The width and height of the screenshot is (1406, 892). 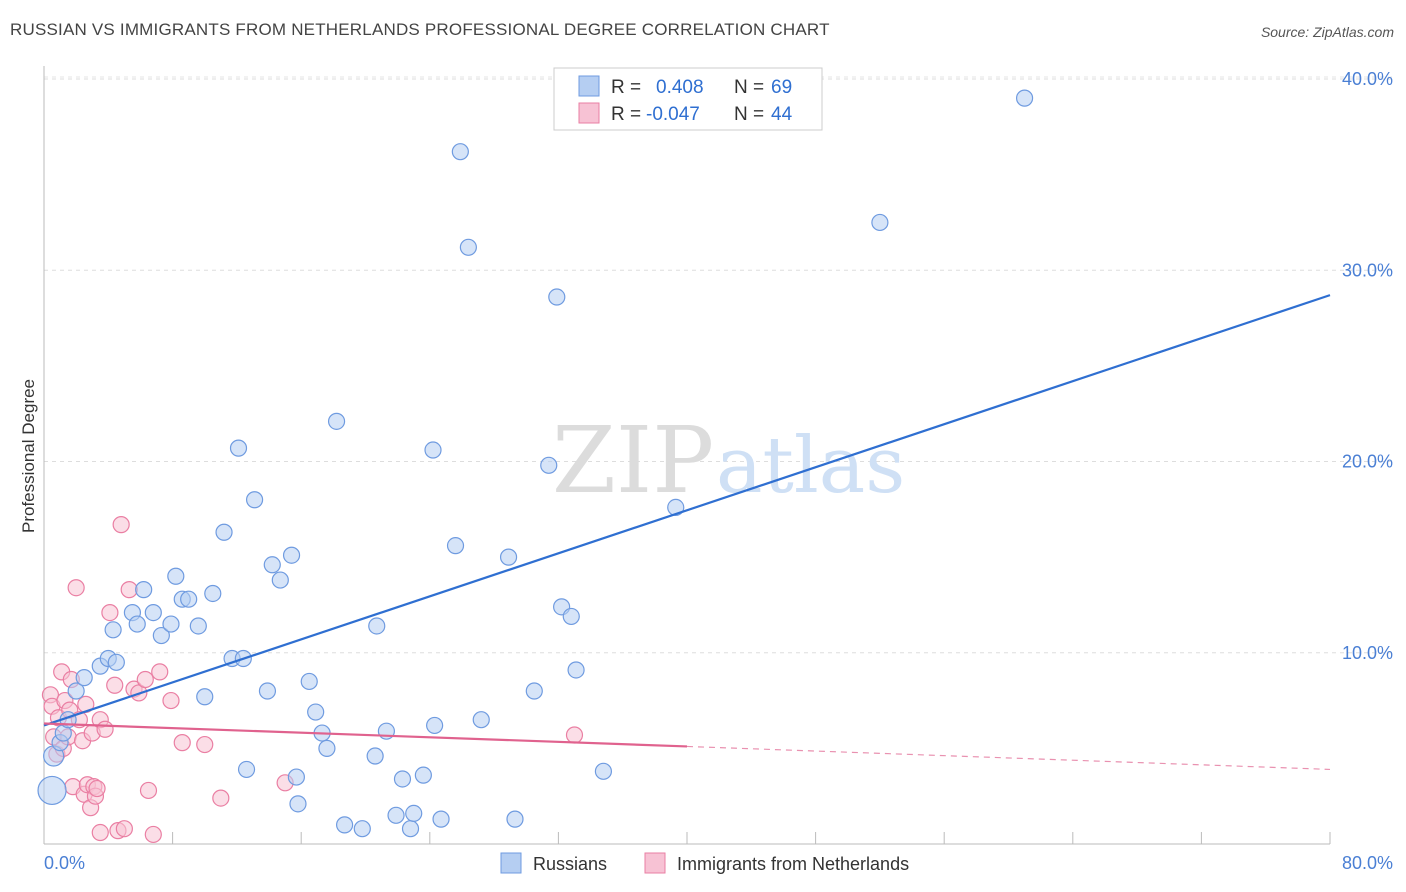 I want to click on legend: R = 0.408 N = 69 R = -0.047 N = 44, so click(x=688, y=99).